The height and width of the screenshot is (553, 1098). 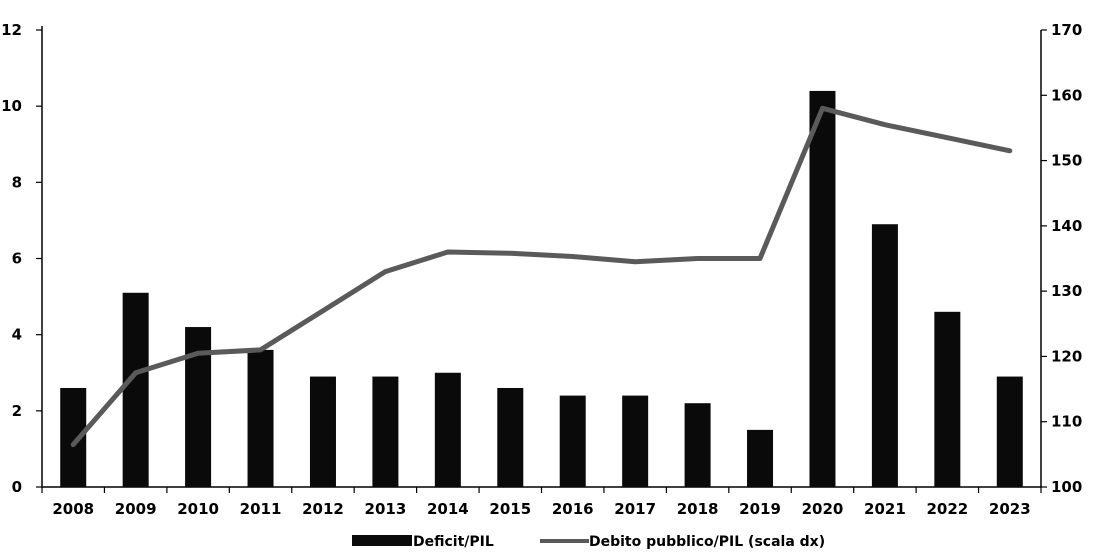 I want to click on right-tick-label: 150, so click(x=1066, y=161).